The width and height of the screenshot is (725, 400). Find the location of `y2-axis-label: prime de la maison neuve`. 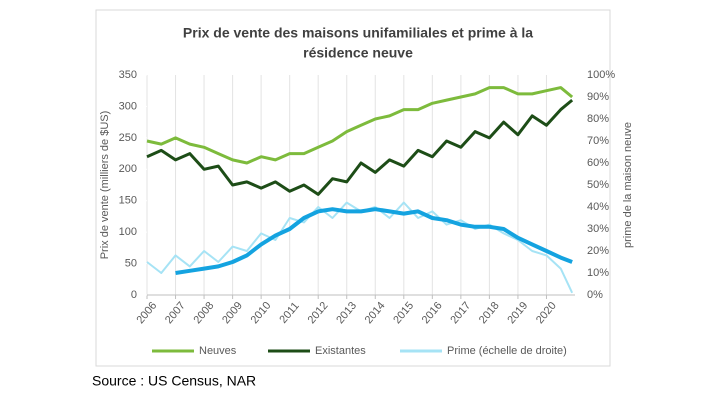

y2-axis-label: prime de la maison neuve is located at coordinates (628, 185).